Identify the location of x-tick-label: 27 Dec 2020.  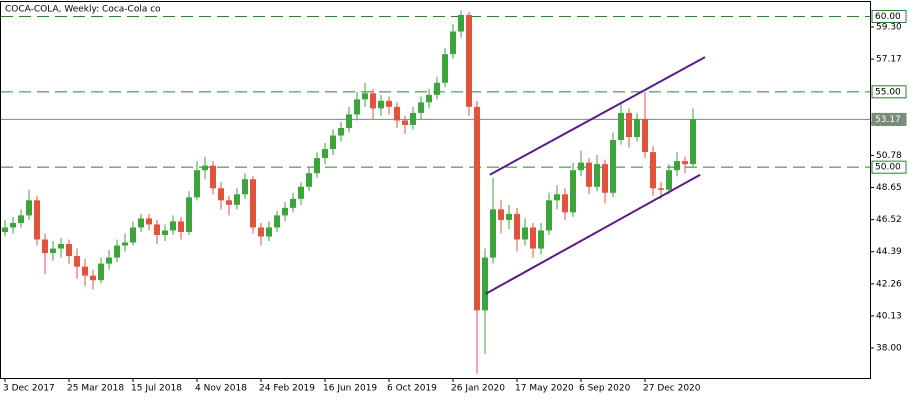
(672, 389).